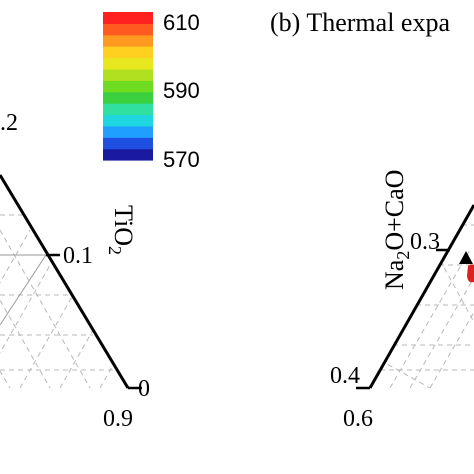 This screenshot has height=474, width=474. What do you see at coordinates (118, 419) in the screenshot?
I see `tick-label: 0.9` at bounding box center [118, 419].